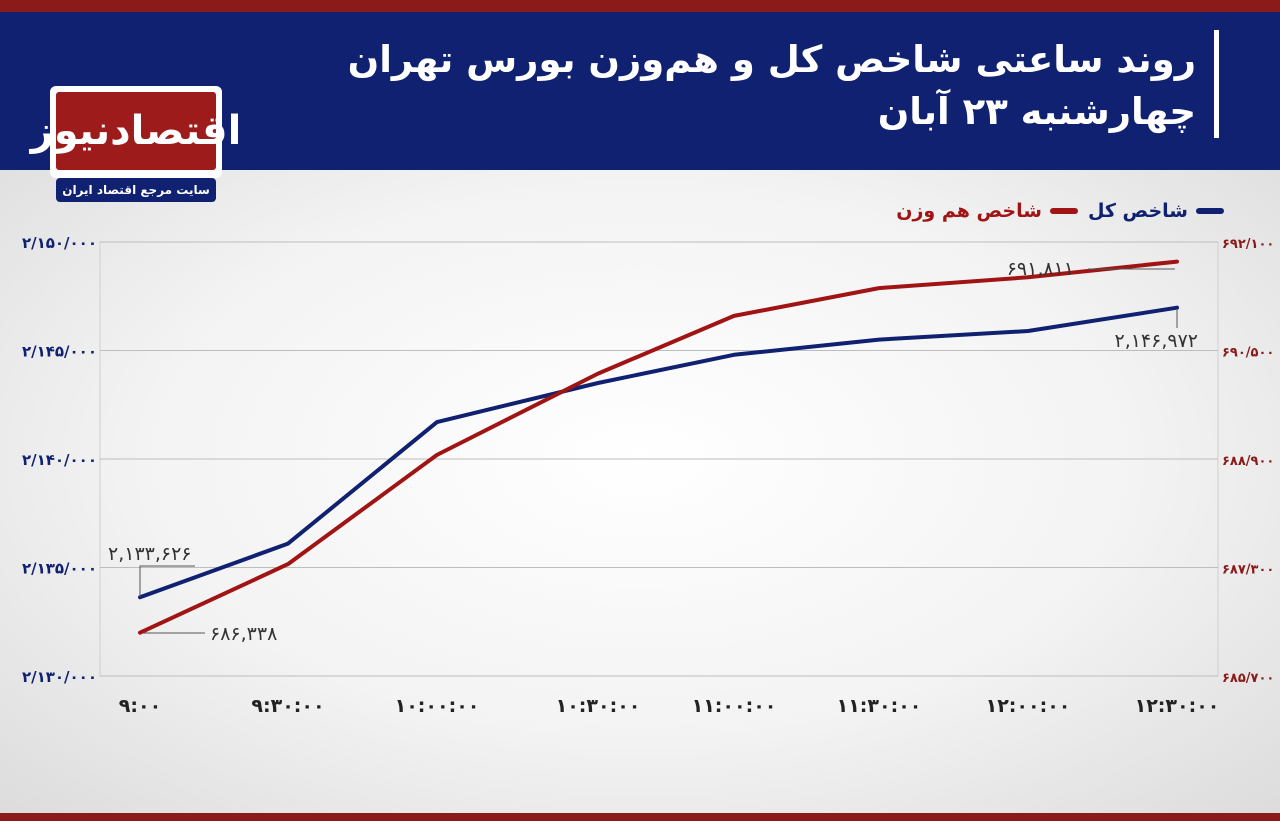 Image resolution: width=1280 pixels, height=821 pixels. What do you see at coordinates (59, 569) in the screenshot?
I see `y-left-tick-label: ۲/۱۳۵/۰۰۰` at bounding box center [59, 569].